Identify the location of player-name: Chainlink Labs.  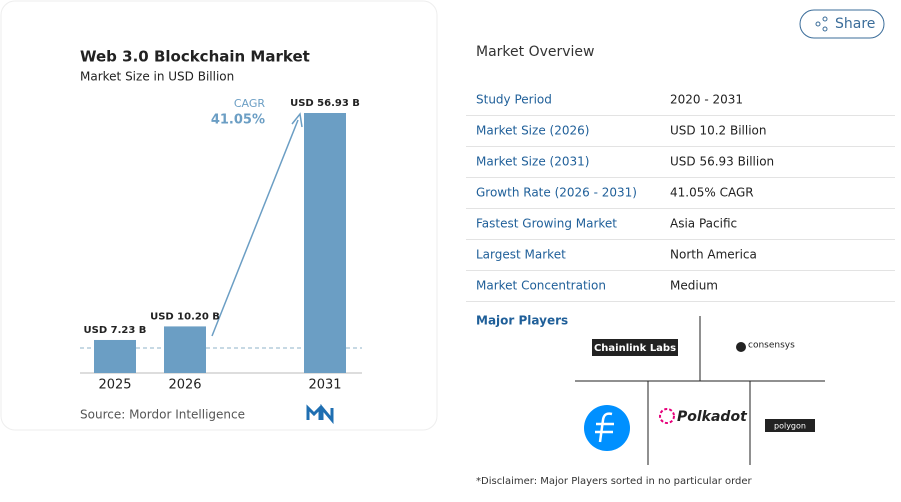
(635, 348).